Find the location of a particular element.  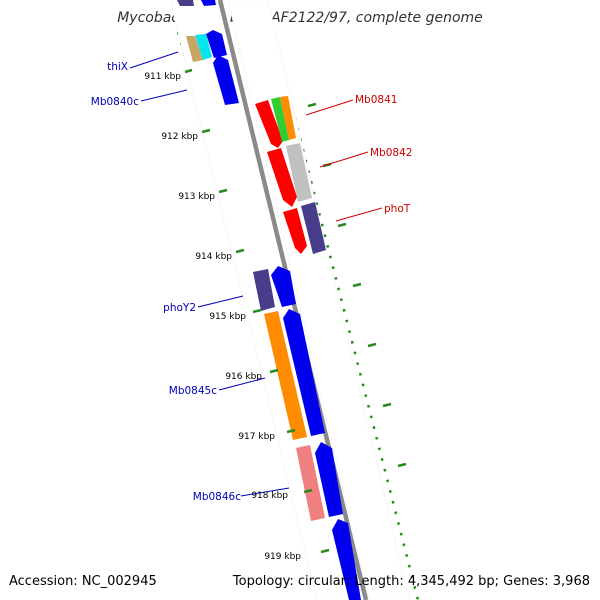

ruler-label-916: 916 kbp is located at coordinates (243, 377).